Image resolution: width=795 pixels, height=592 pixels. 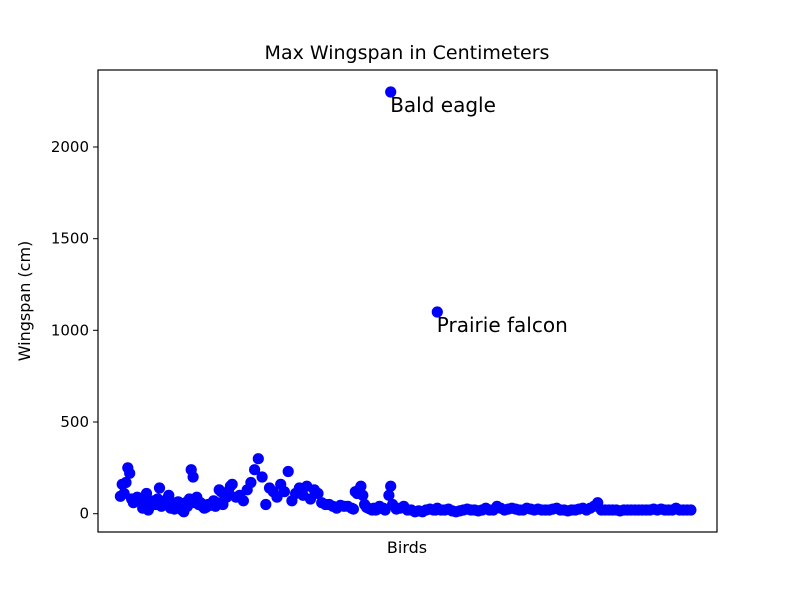 I want to click on annotations: Bald eagle Prairie falcon, so click(x=479, y=215).